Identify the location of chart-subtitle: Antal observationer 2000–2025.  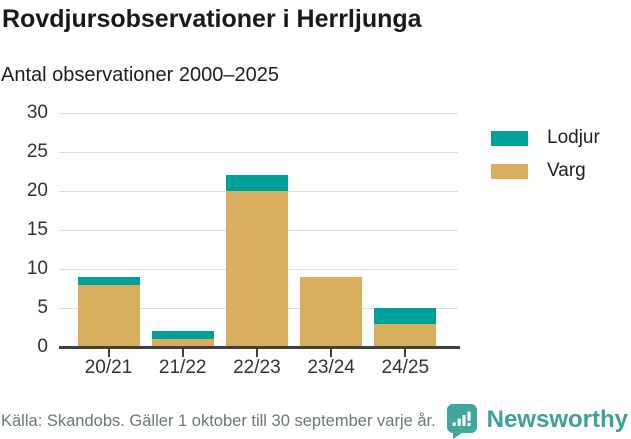
(140, 75).